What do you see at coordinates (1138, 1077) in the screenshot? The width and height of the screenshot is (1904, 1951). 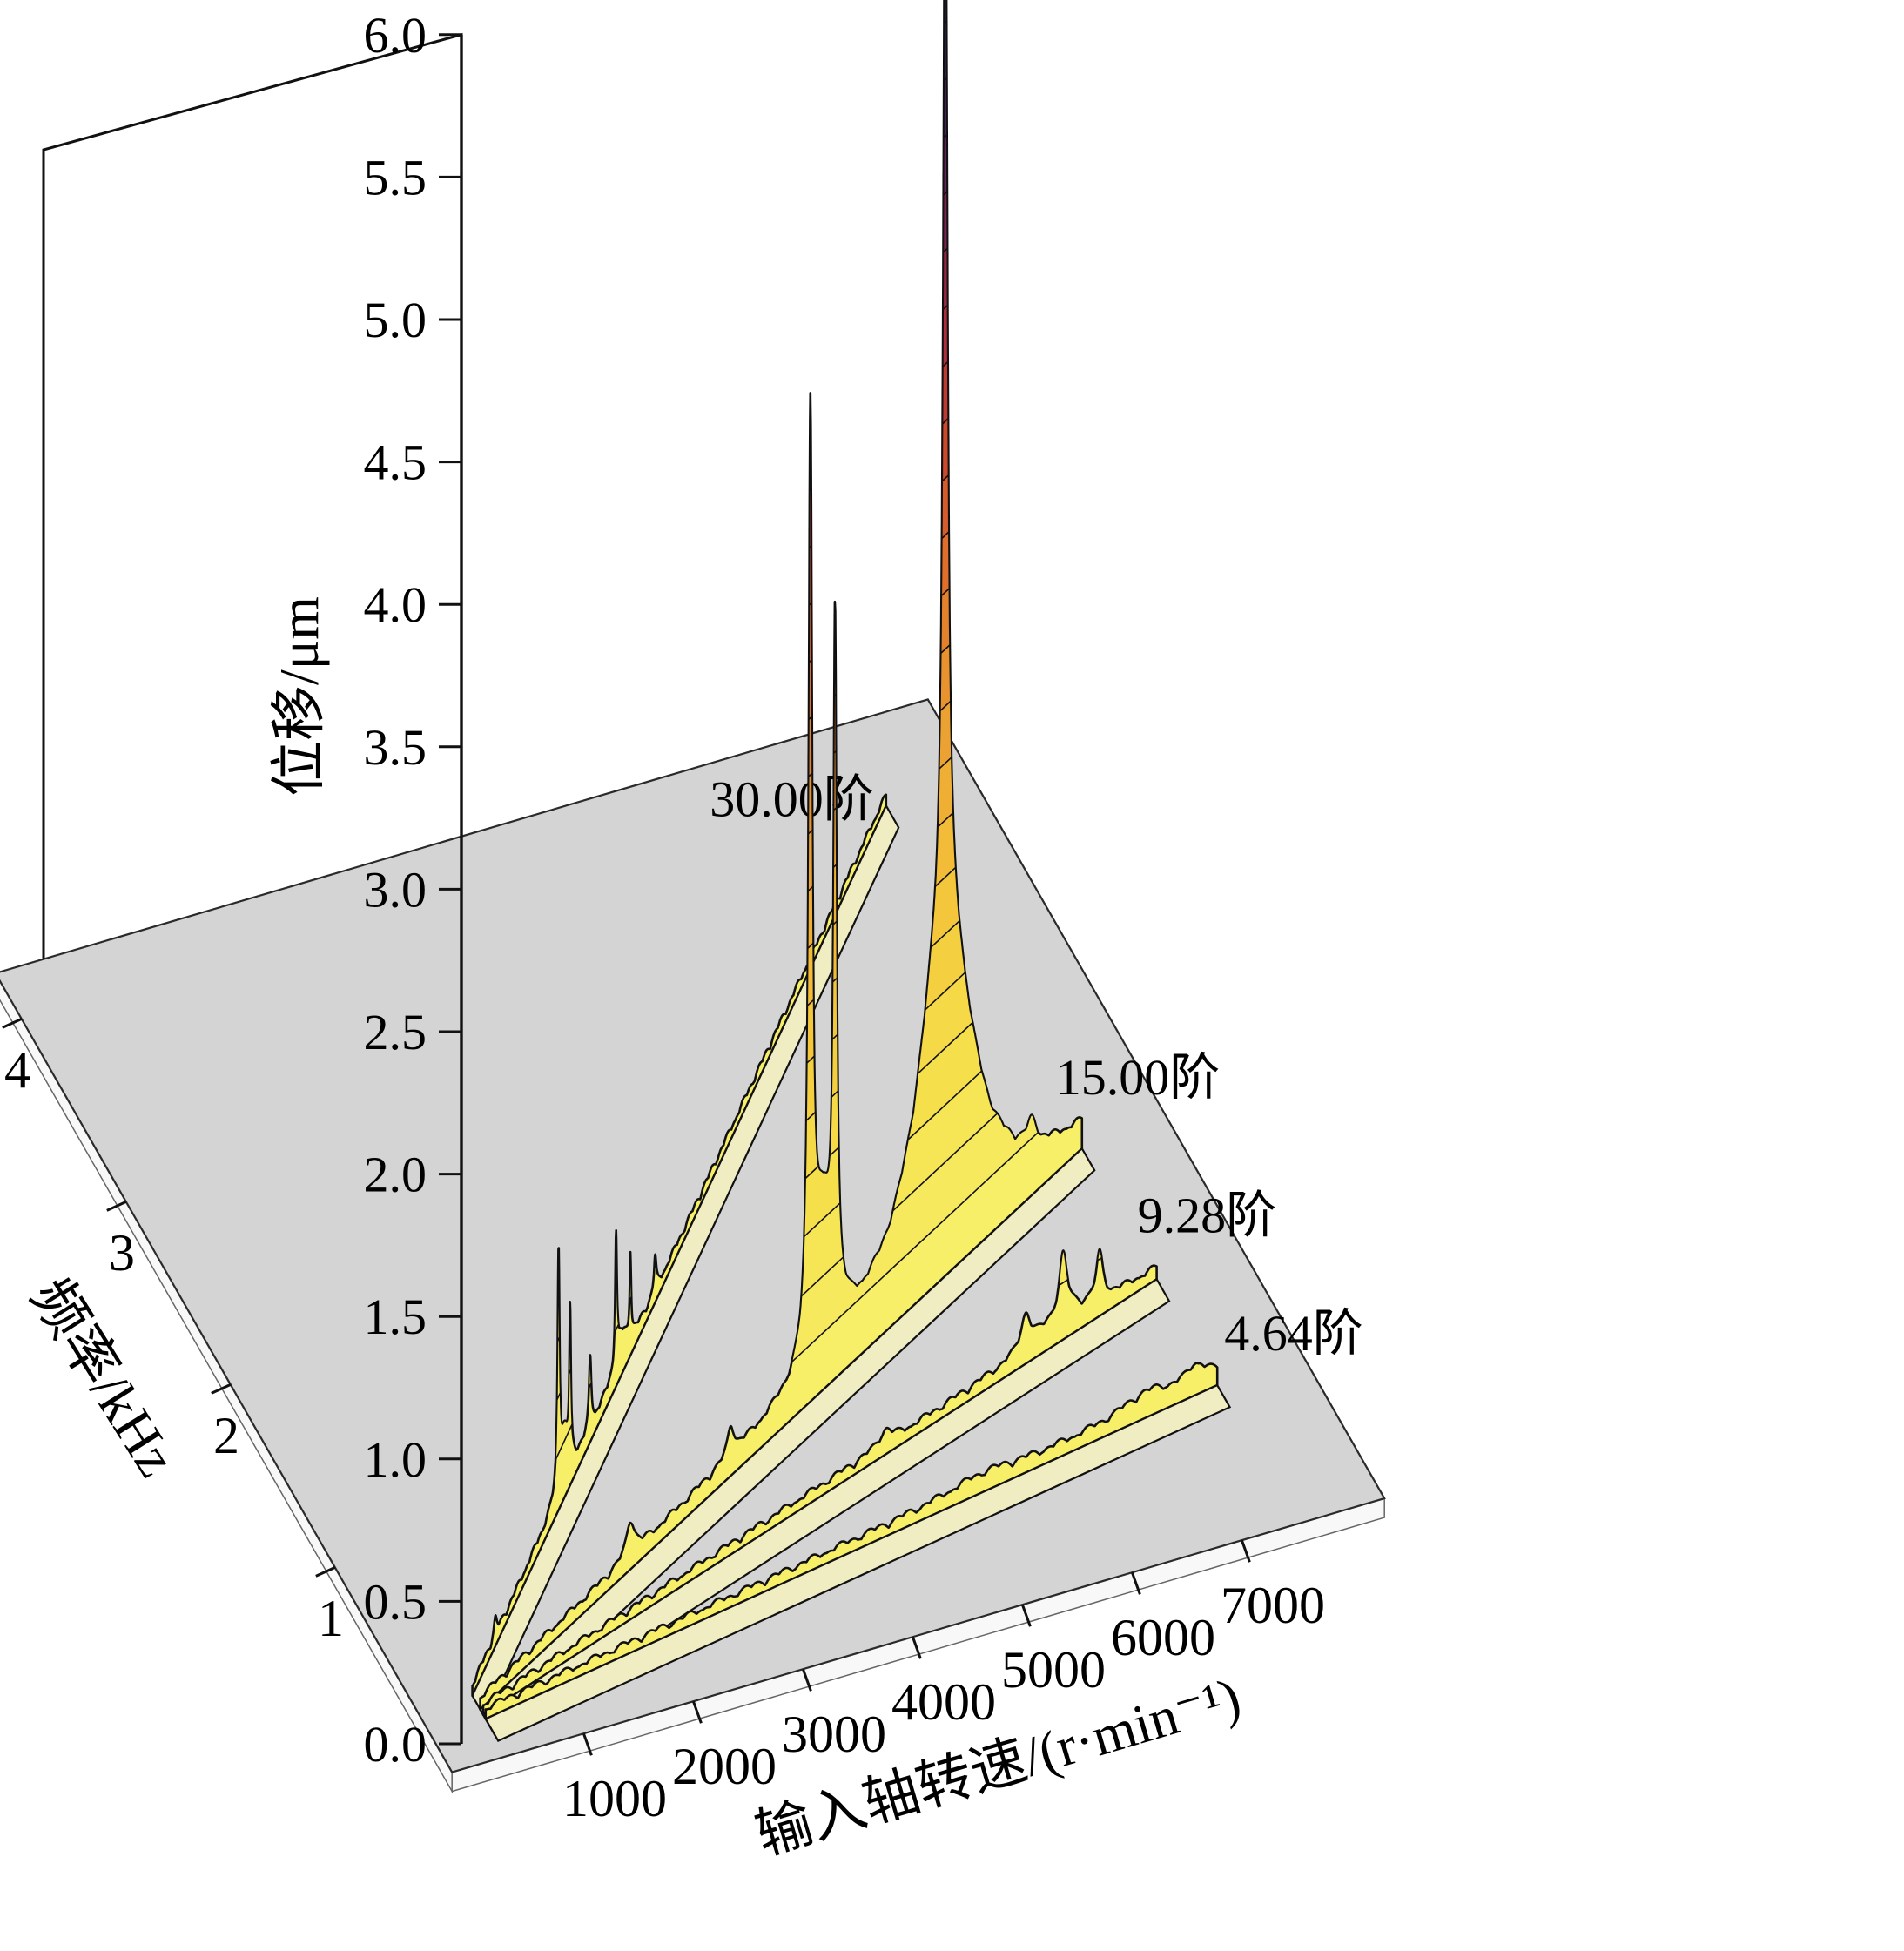 I see `order-label: 15.00阶` at bounding box center [1138, 1077].